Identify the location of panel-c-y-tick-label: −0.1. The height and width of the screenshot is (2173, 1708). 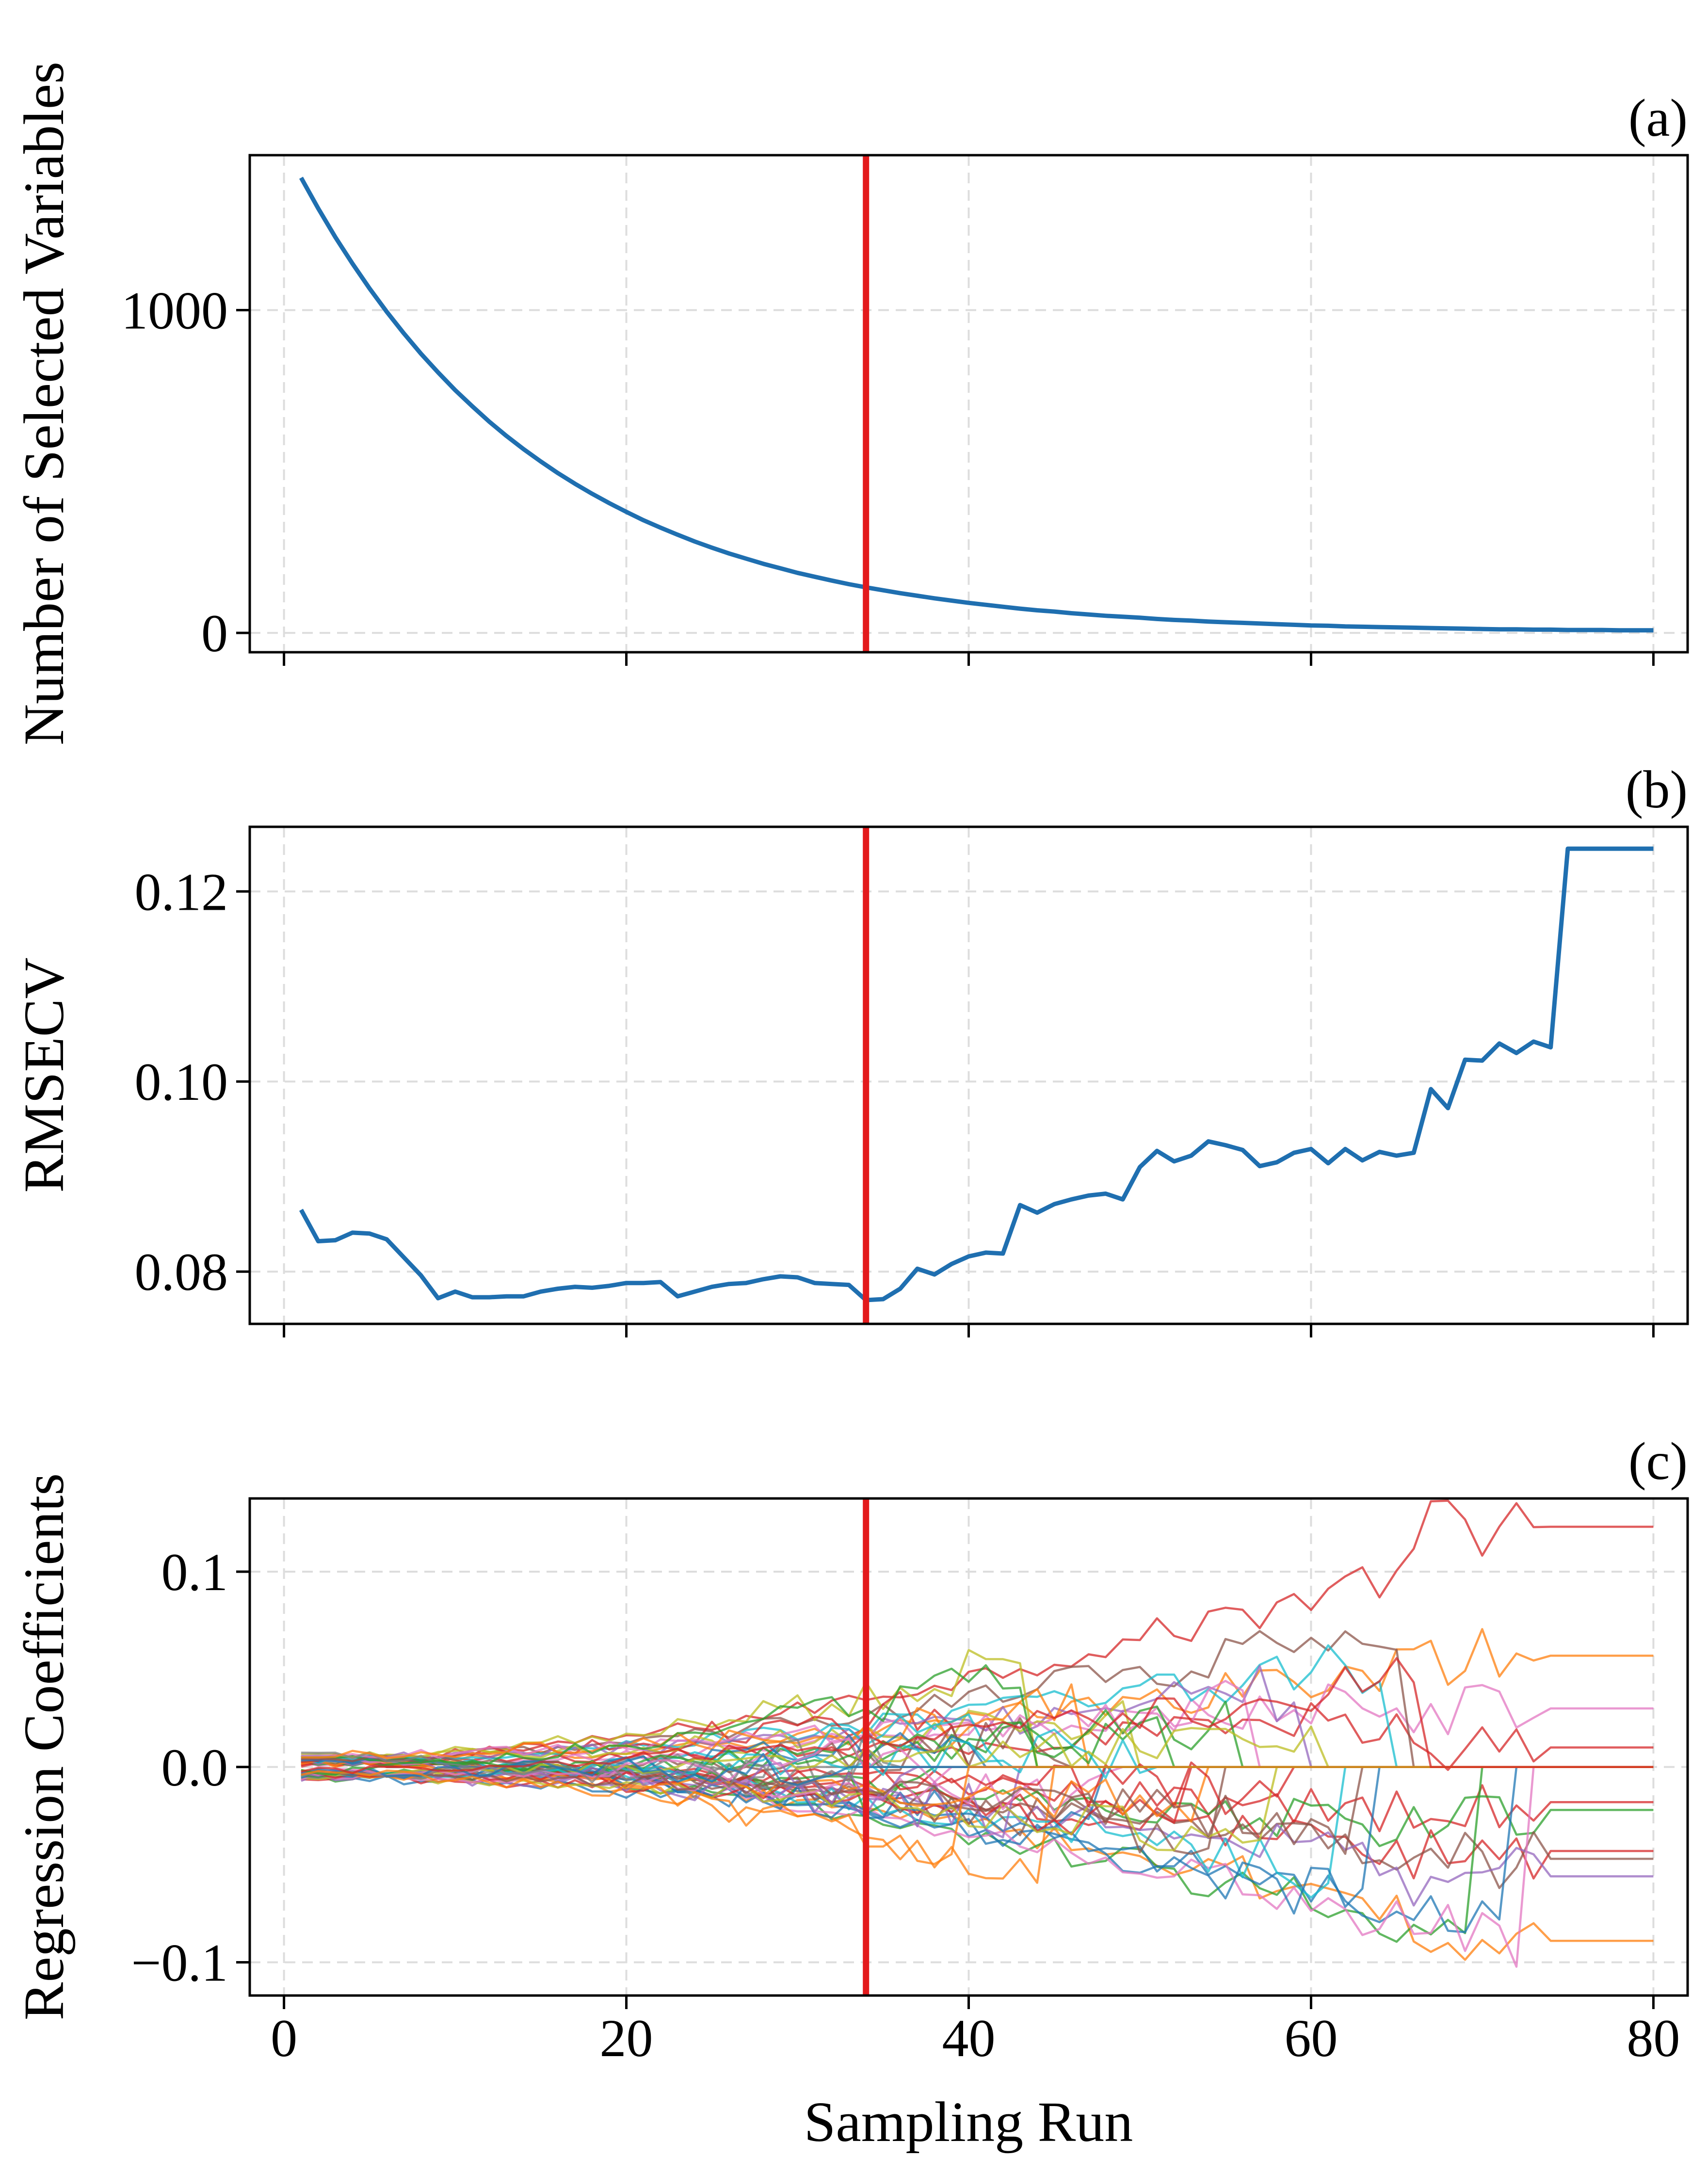
(180, 1963).